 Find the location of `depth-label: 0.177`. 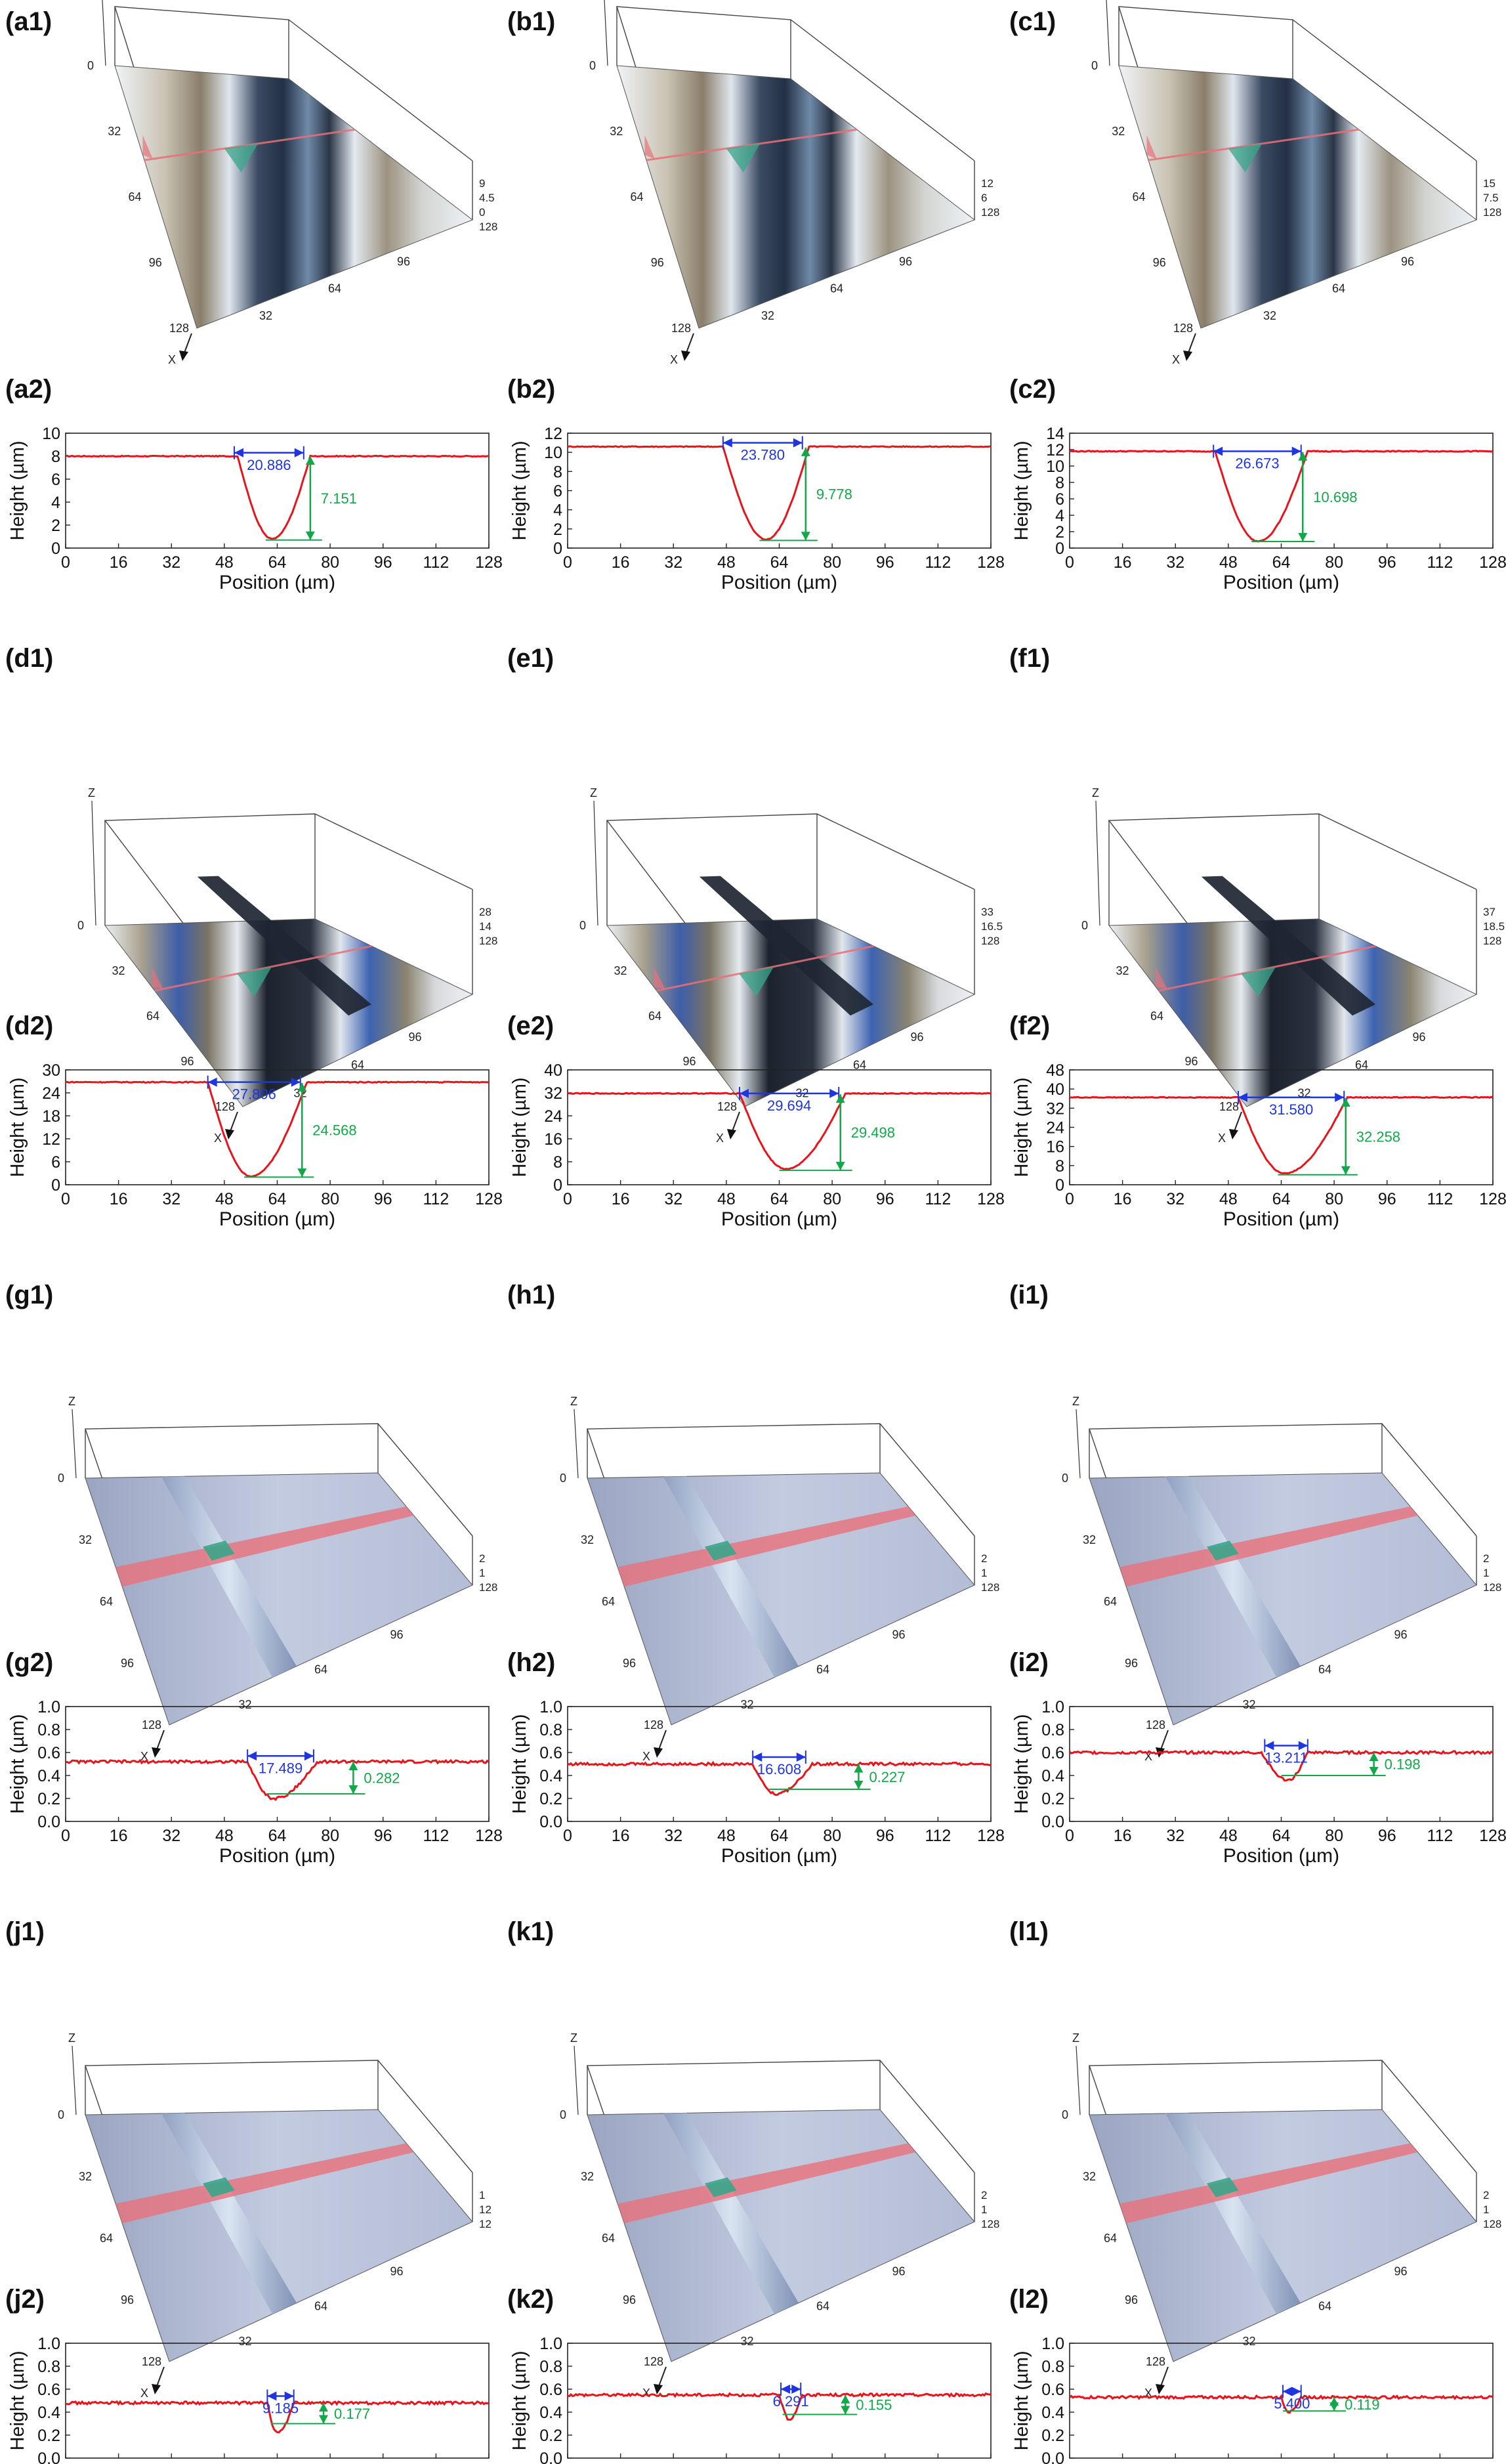

depth-label: 0.177 is located at coordinates (352, 2414).